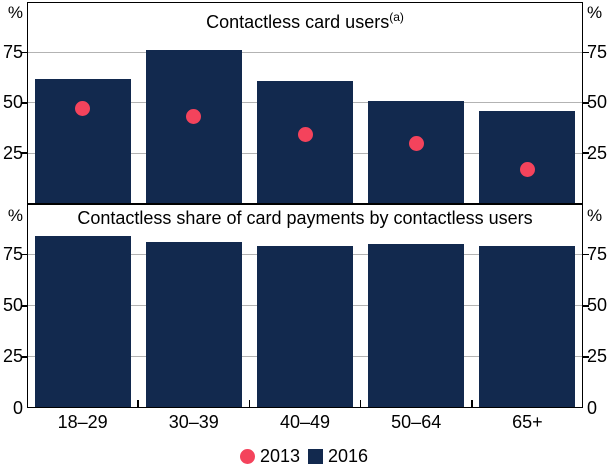  I want to click on y-axis-label-right-0: 0, so click(592, 407).